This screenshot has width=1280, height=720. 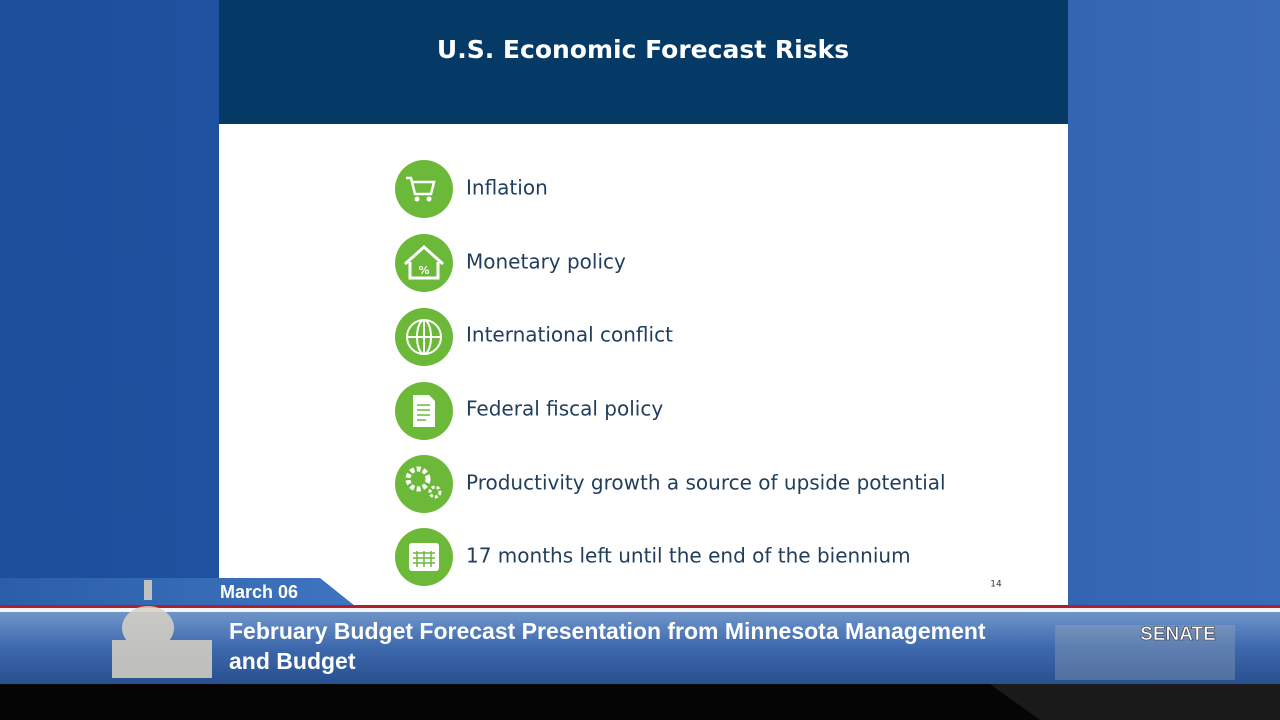 I want to click on slide-header, so click(x=643, y=62).